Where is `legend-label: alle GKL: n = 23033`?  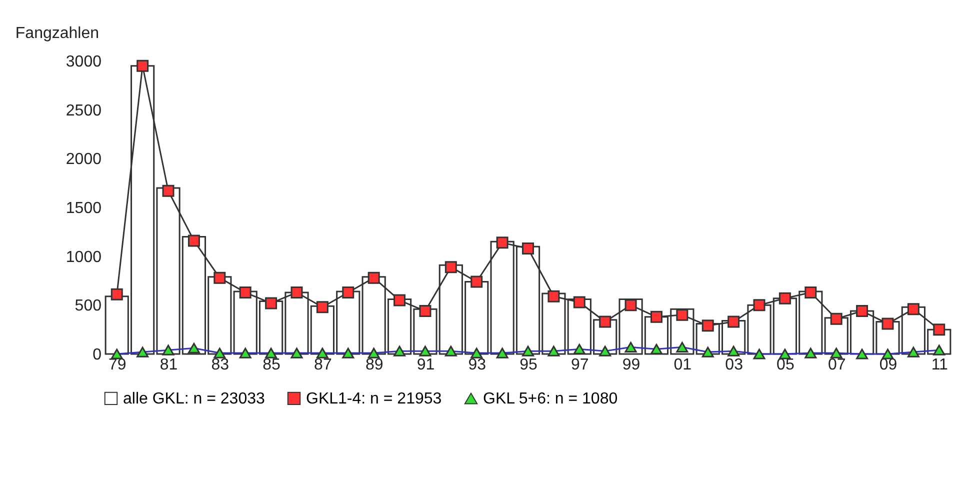
legend-label: alle GKL: n = 23033 is located at coordinates (194, 399).